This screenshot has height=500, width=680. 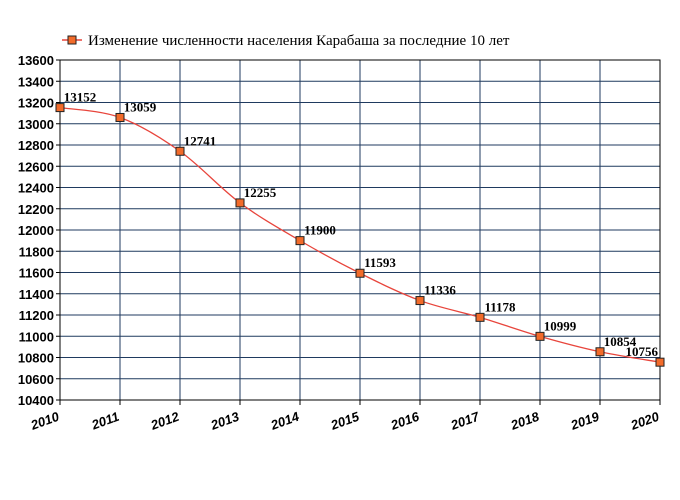 What do you see at coordinates (560, 325) in the screenshot?
I see `data-label: 10999` at bounding box center [560, 325].